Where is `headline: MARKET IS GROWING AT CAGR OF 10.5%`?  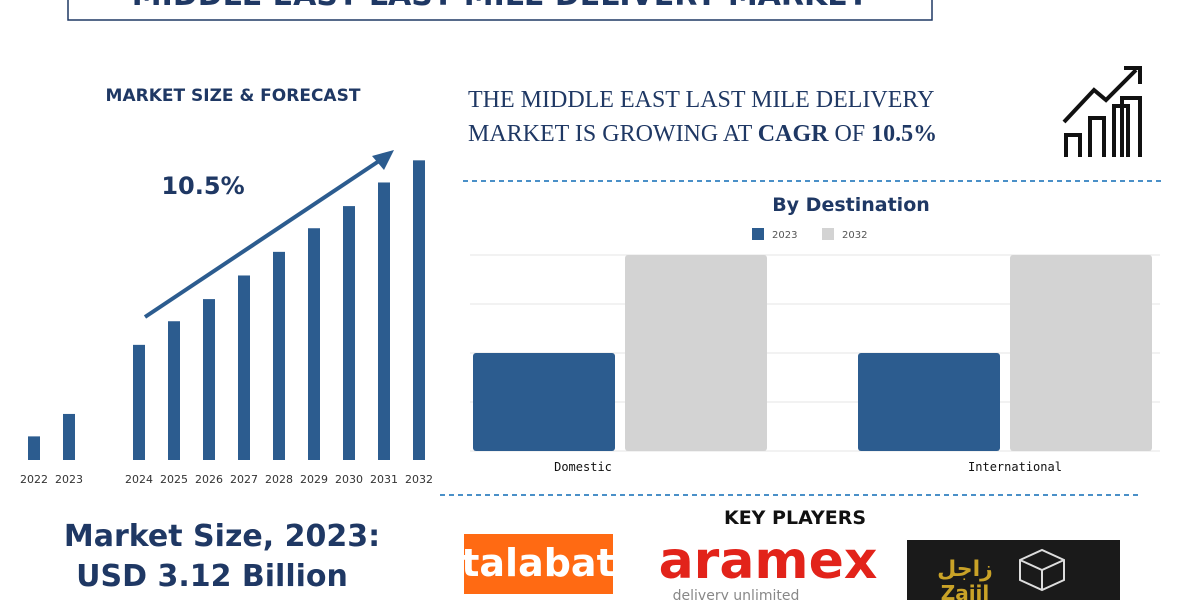
headline: MARKET IS GROWING AT CAGR OF 10.5% is located at coordinates (702, 134).